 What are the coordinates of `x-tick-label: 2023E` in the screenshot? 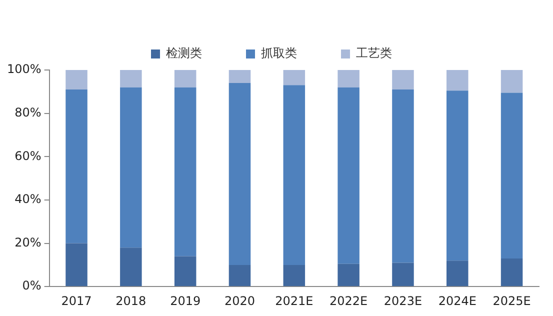 It's located at (403, 301).